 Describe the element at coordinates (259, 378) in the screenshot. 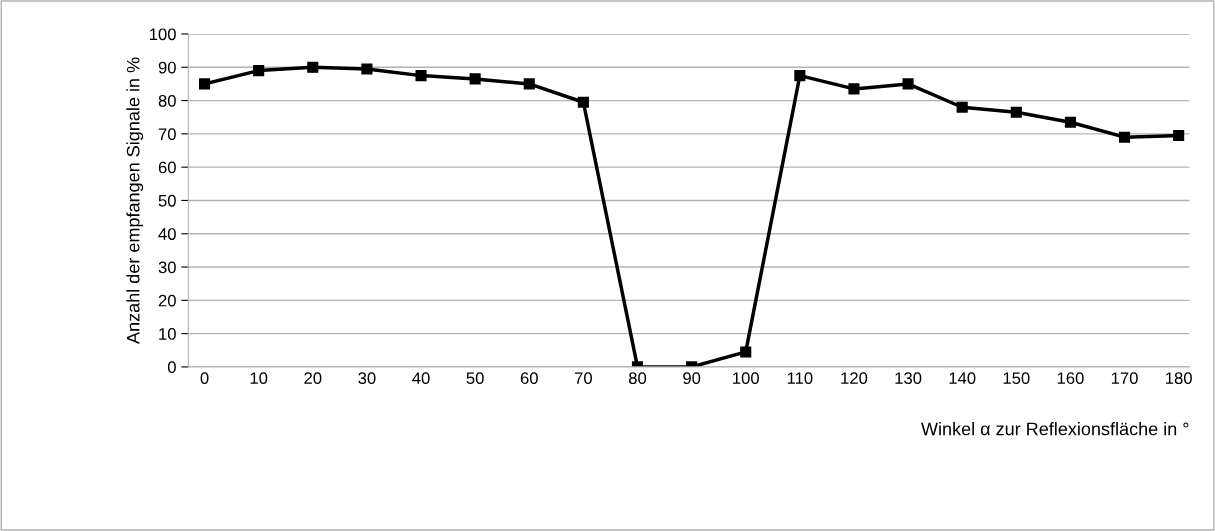

I see `x-tick-label: 10` at that location.